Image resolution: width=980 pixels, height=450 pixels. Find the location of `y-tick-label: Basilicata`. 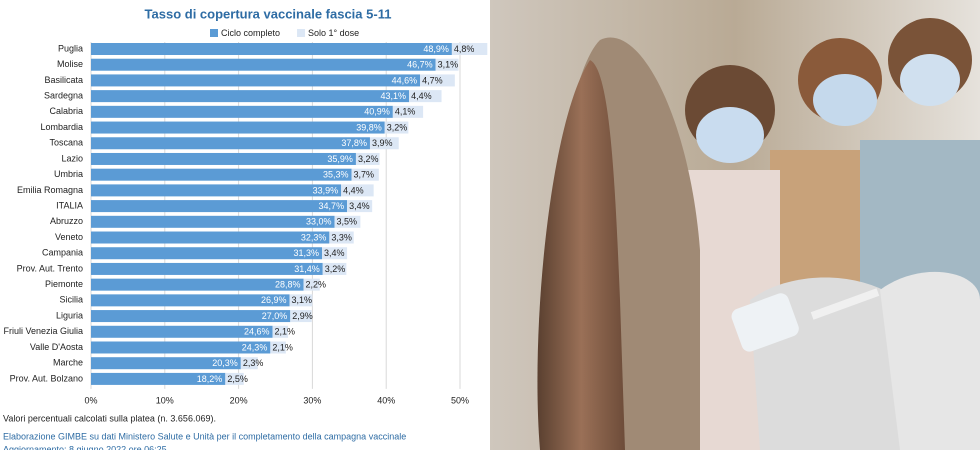

y-tick-label: Basilicata is located at coordinates (63, 80).